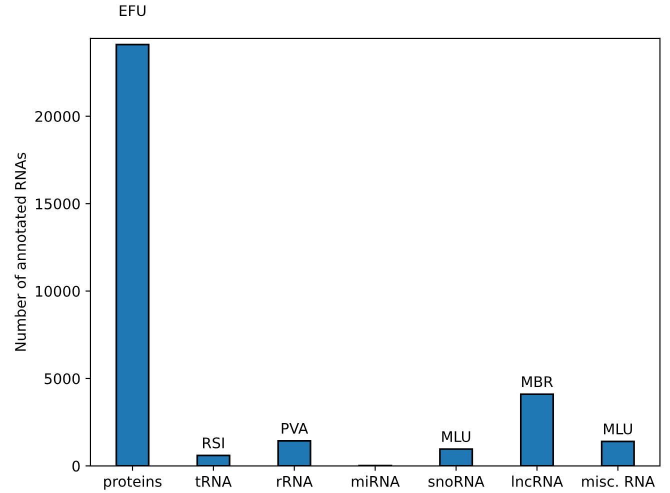  I want to click on y-tick-label: 10000, so click(58, 291).